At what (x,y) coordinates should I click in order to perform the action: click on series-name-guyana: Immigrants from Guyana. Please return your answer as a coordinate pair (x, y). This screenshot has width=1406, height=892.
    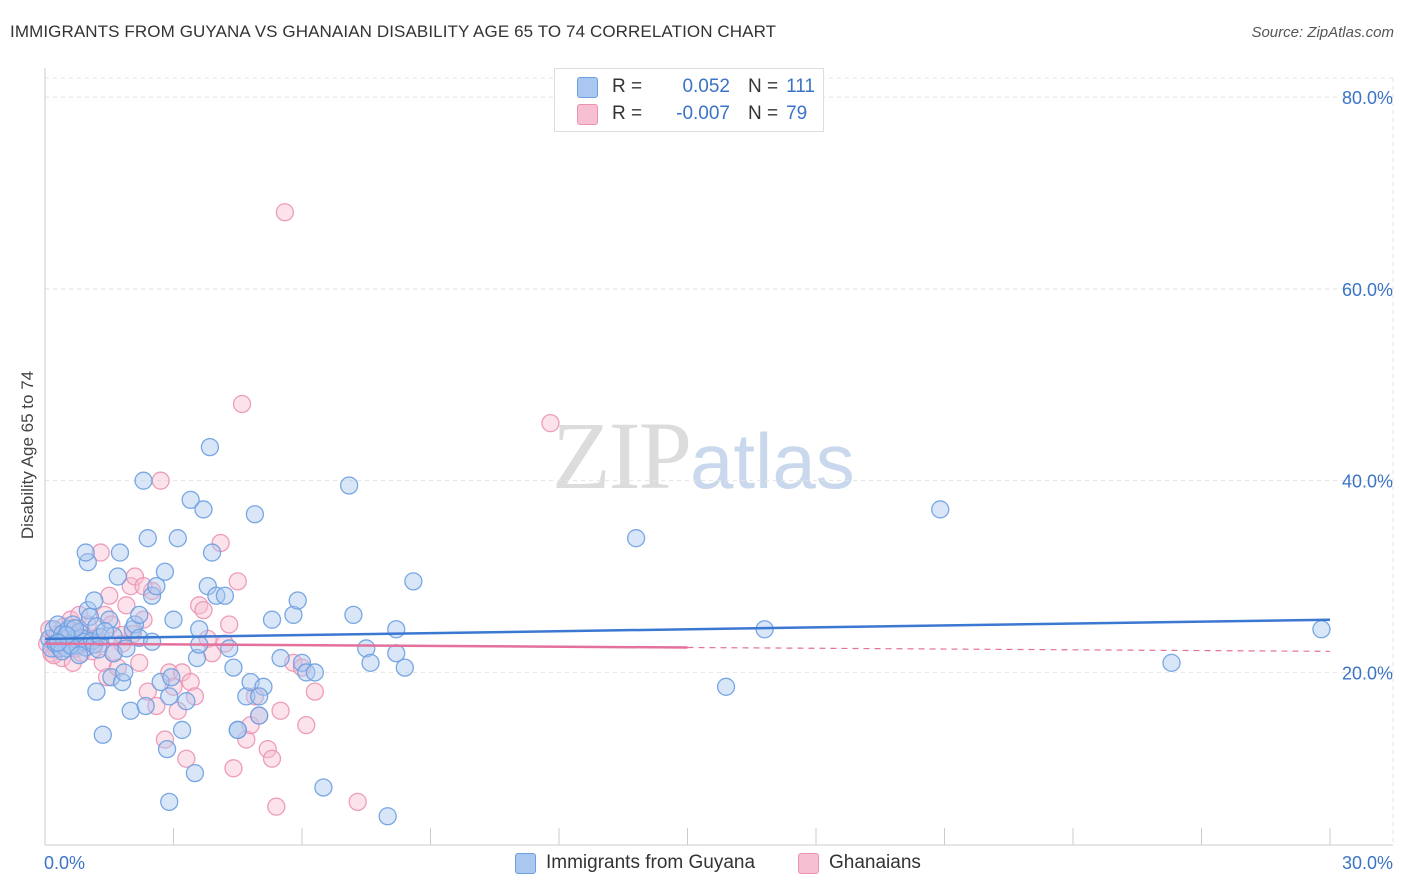
    Looking at the image, I should click on (651, 862).